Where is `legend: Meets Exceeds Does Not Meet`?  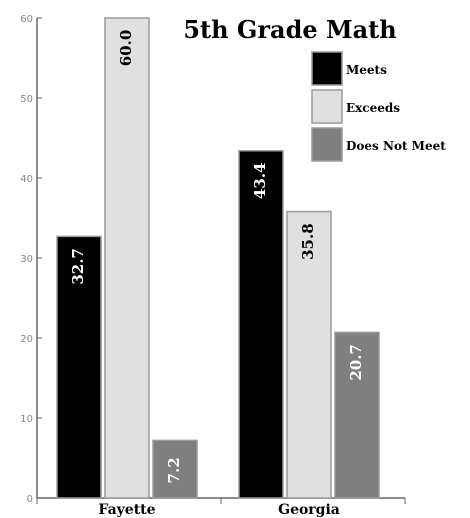
legend: Meets Exceeds Does Not Meet is located at coordinates (378, 106).